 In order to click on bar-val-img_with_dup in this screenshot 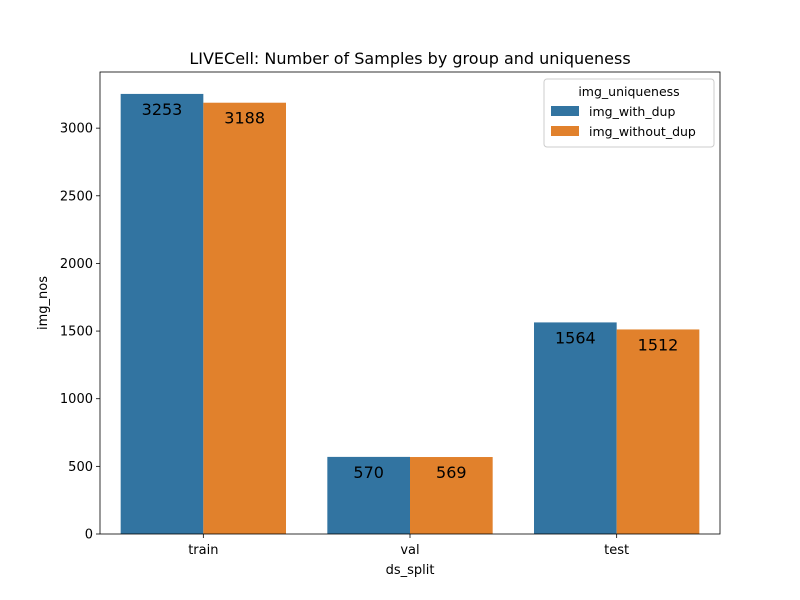, I will do `click(368, 495)`.